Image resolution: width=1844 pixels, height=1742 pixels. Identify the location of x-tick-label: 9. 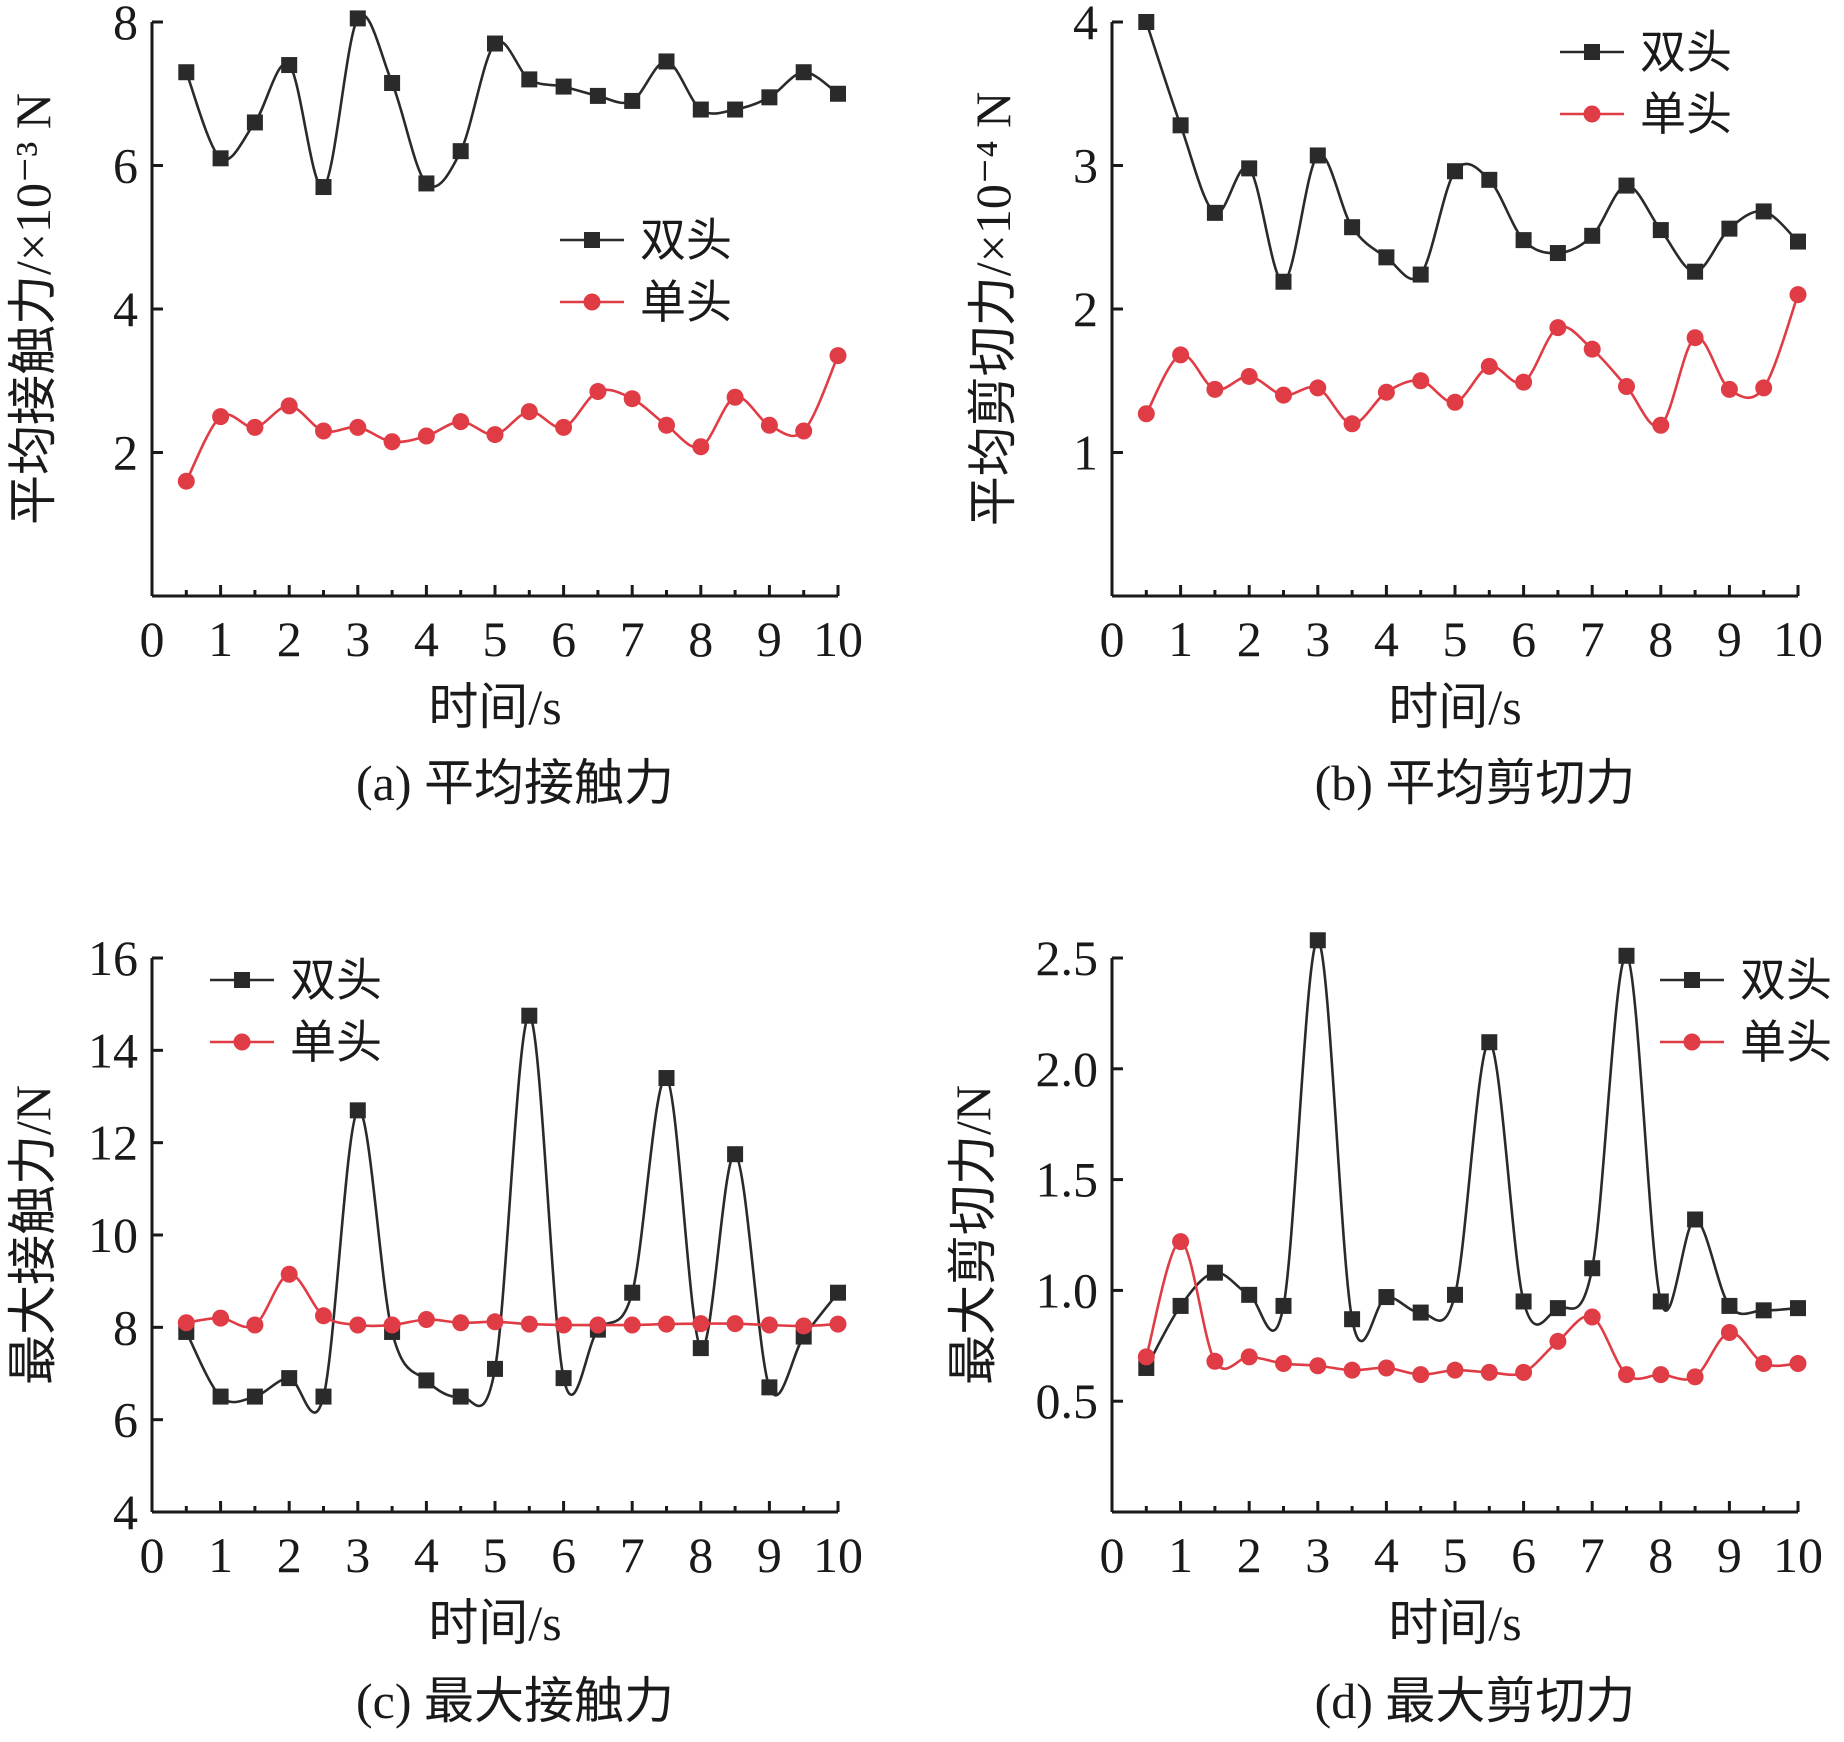
(769, 1555).